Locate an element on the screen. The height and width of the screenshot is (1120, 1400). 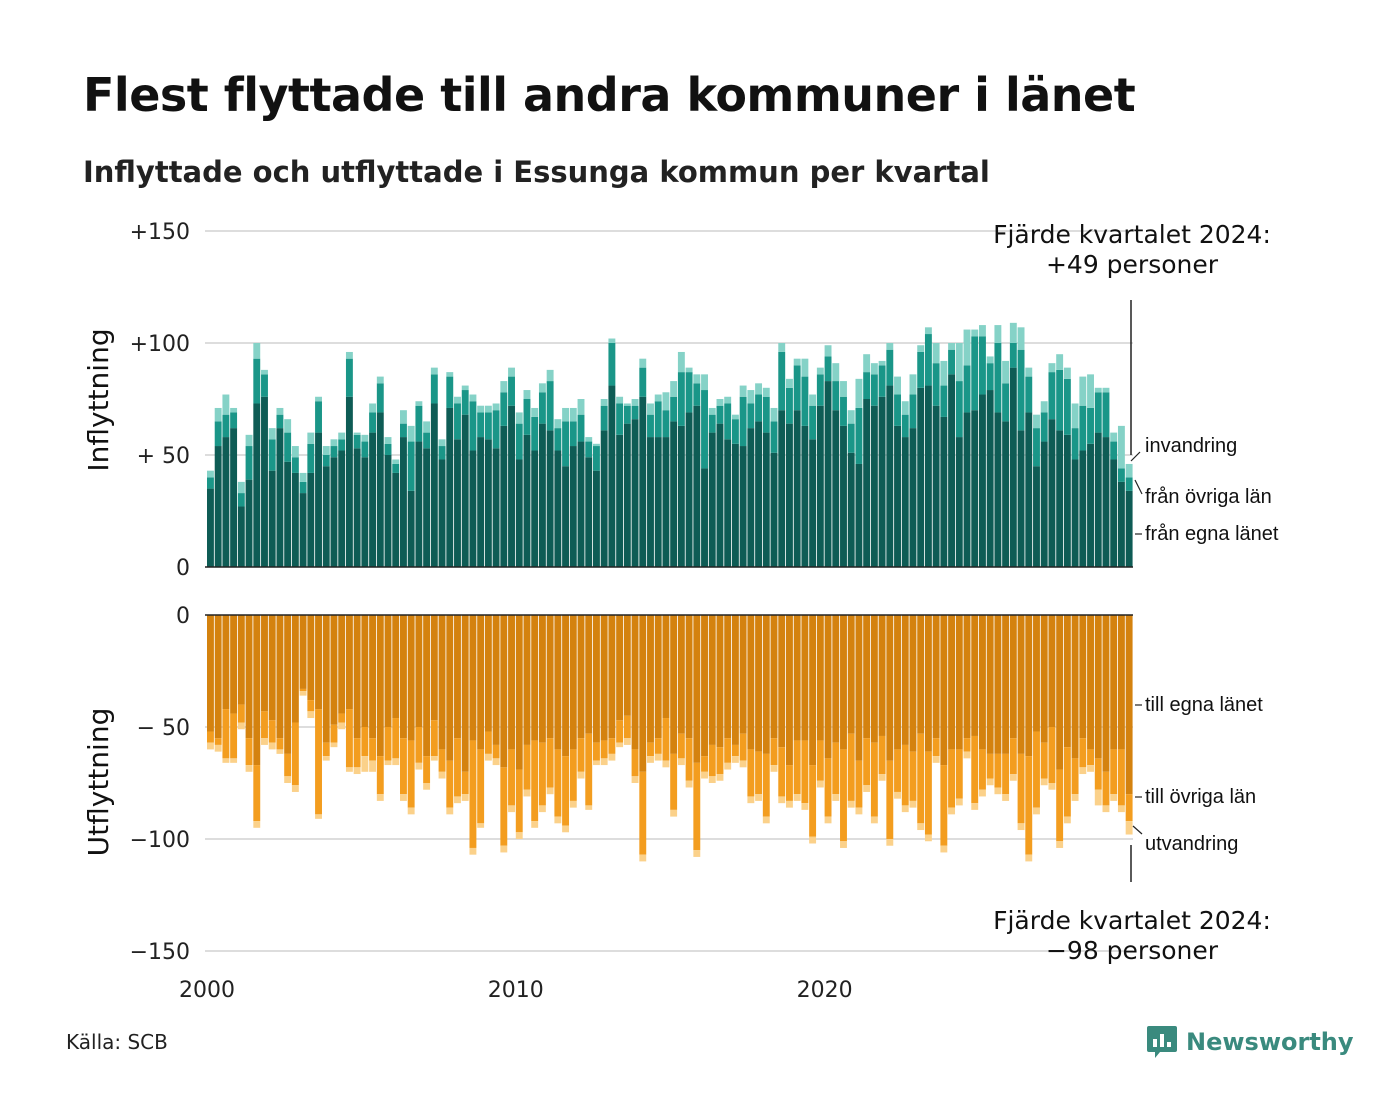
inflow-bars is located at coordinates (670, 444).